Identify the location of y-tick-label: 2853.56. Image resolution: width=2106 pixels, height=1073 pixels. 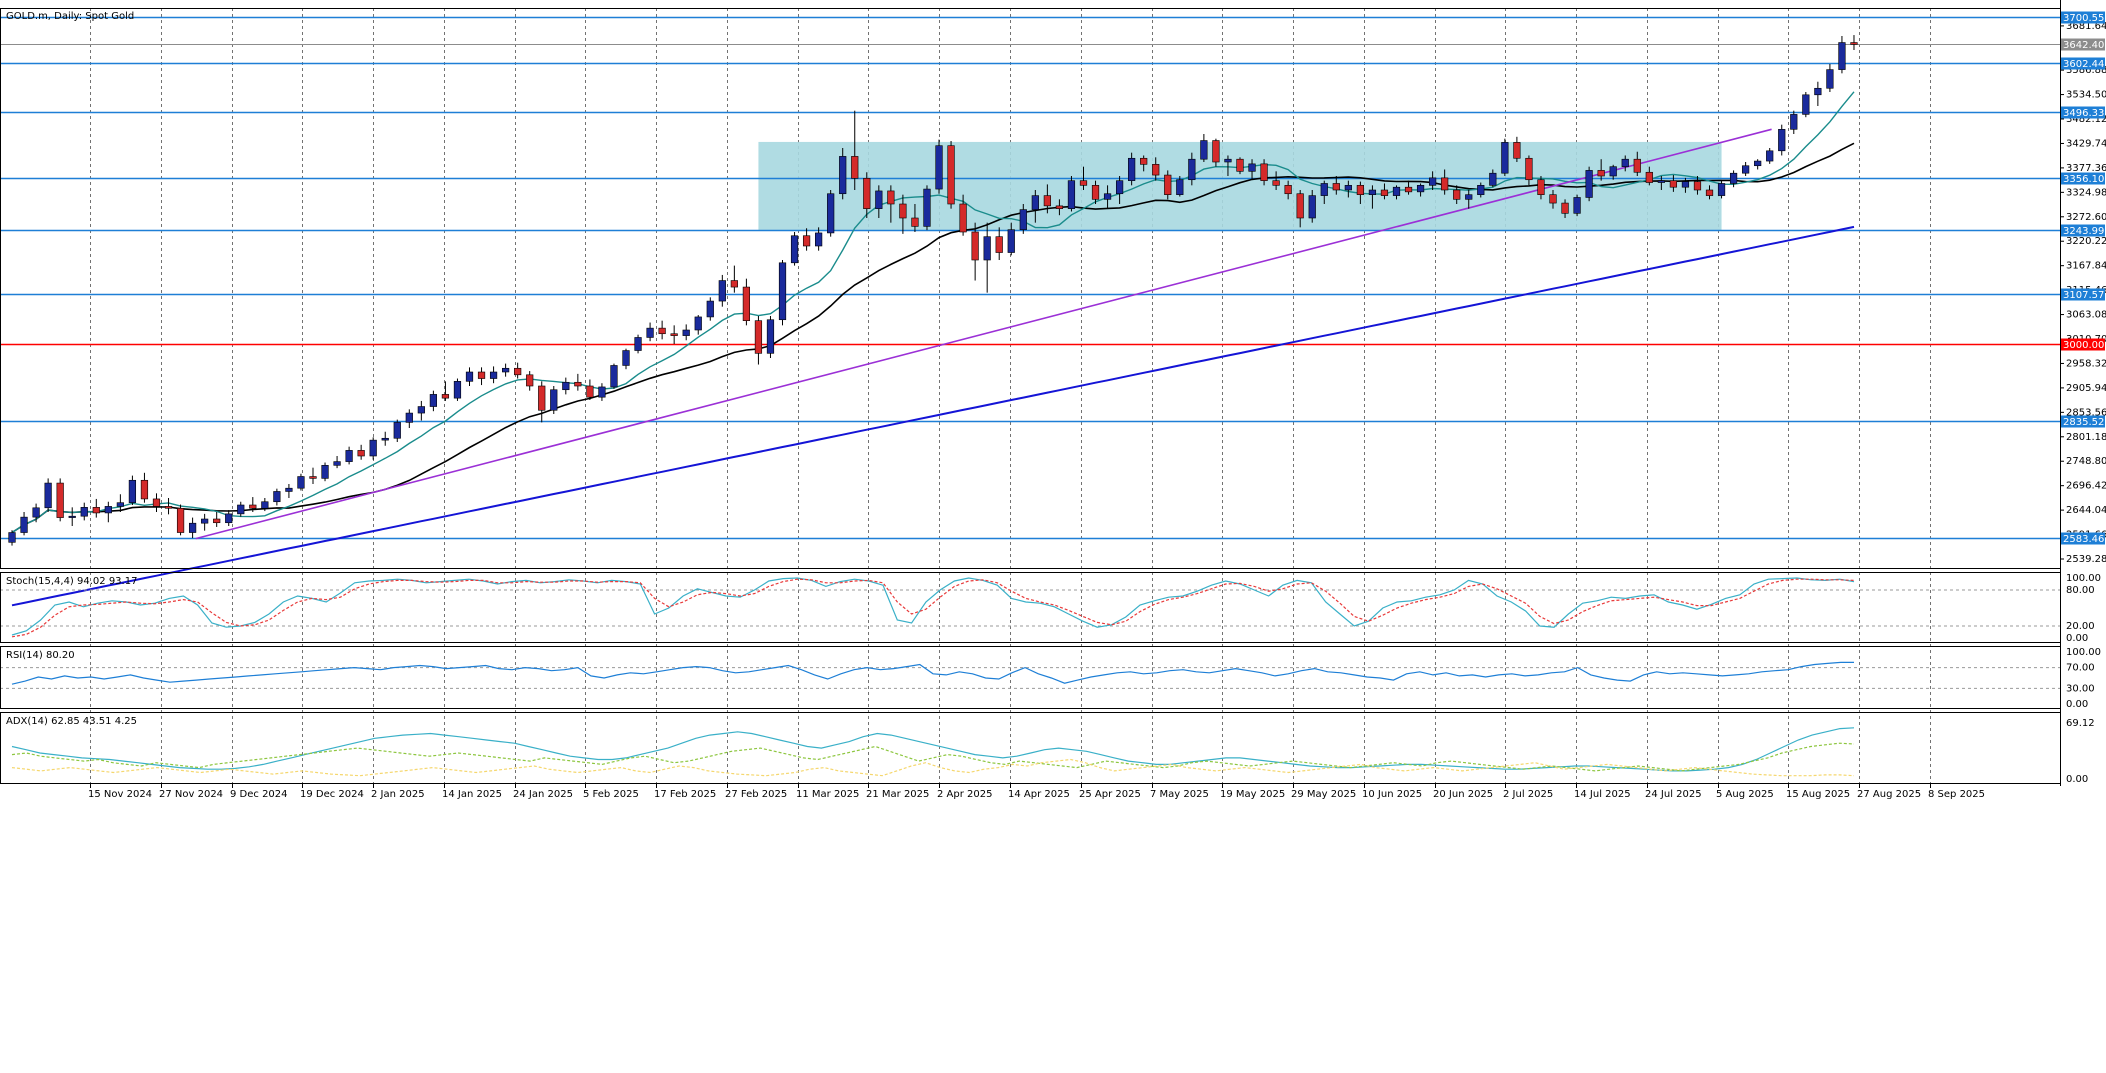
(2086, 412).